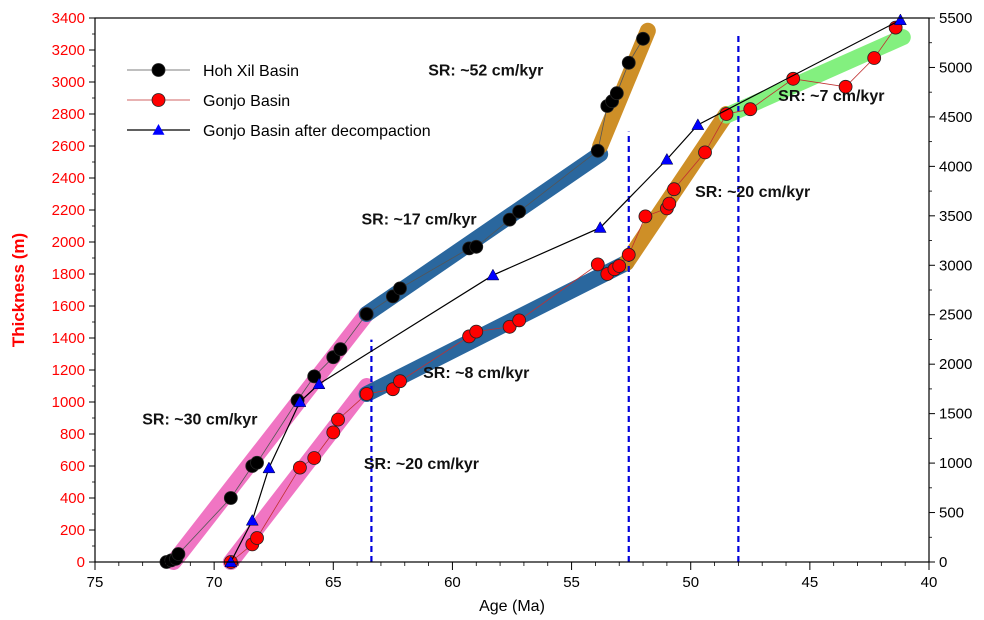 This screenshot has height=620, width=984. What do you see at coordinates (943, 562) in the screenshot?
I see `y2-tick-label: 0` at bounding box center [943, 562].